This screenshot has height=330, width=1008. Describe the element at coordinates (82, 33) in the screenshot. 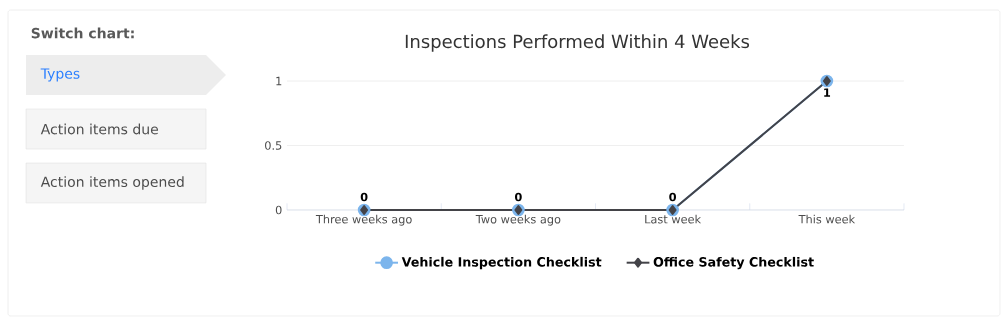

I see `text: Switch chart:` at that location.